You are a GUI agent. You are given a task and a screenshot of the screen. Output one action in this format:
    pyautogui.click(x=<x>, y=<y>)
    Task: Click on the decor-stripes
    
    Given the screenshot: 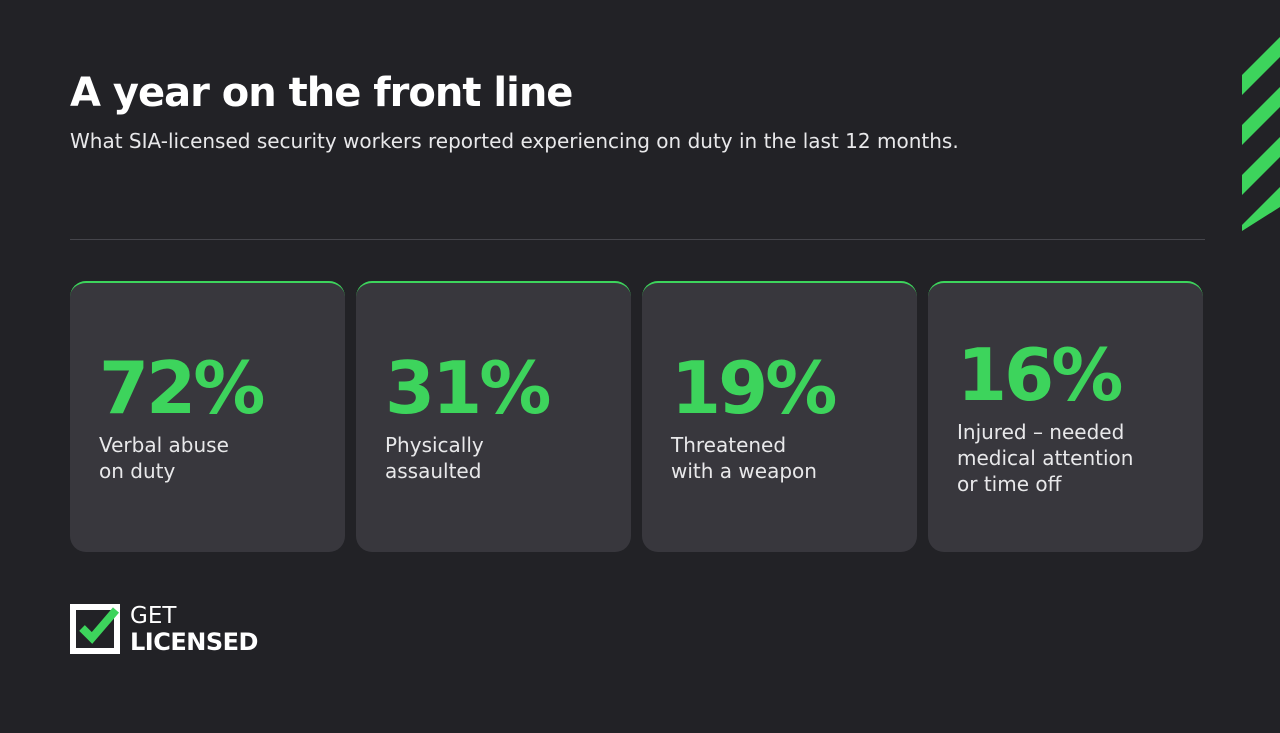 What is the action you would take?
    pyautogui.click(x=1261, y=134)
    